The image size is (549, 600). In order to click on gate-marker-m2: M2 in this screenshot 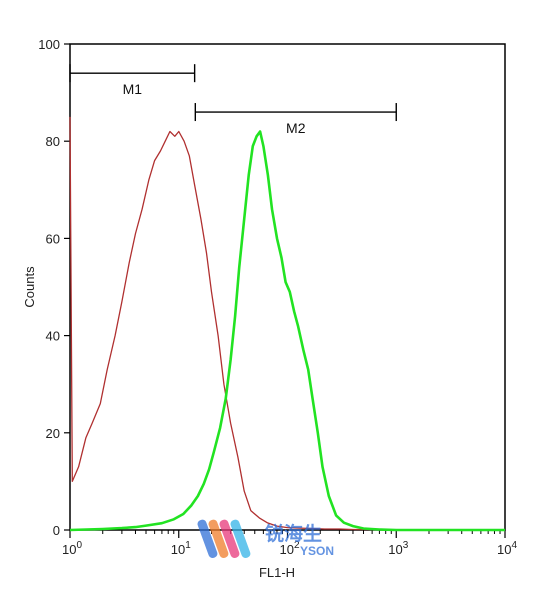, I will do `click(295, 119)`.